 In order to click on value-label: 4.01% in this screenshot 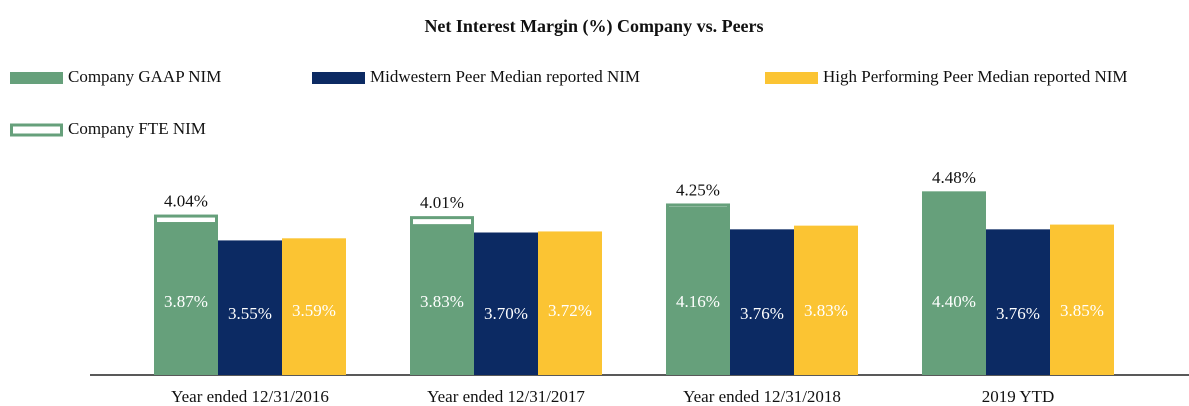, I will do `click(442, 202)`.